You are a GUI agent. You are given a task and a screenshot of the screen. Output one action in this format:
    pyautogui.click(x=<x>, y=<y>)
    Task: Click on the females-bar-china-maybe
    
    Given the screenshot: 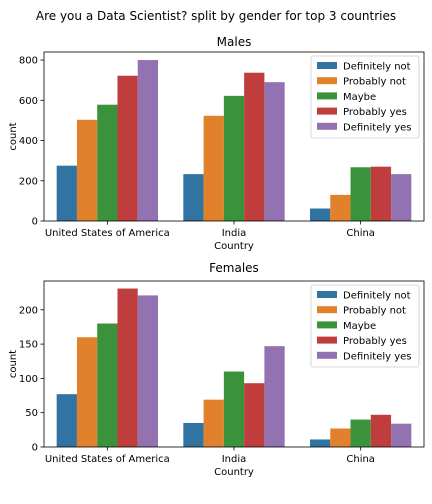 What is the action you would take?
    pyautogui.click(x=360, y=433)
    